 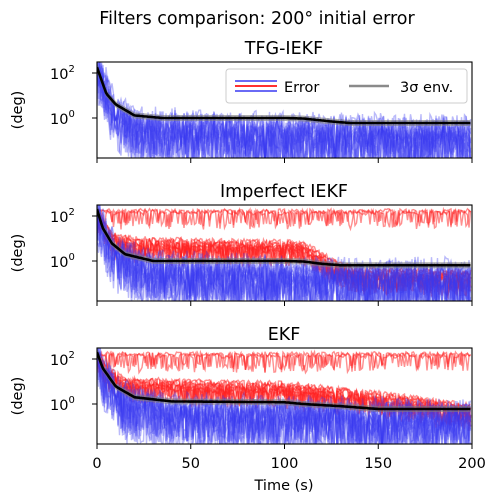 I want to click on x-ticks: 0 50 100 150 200, so click(x=289, y=458).